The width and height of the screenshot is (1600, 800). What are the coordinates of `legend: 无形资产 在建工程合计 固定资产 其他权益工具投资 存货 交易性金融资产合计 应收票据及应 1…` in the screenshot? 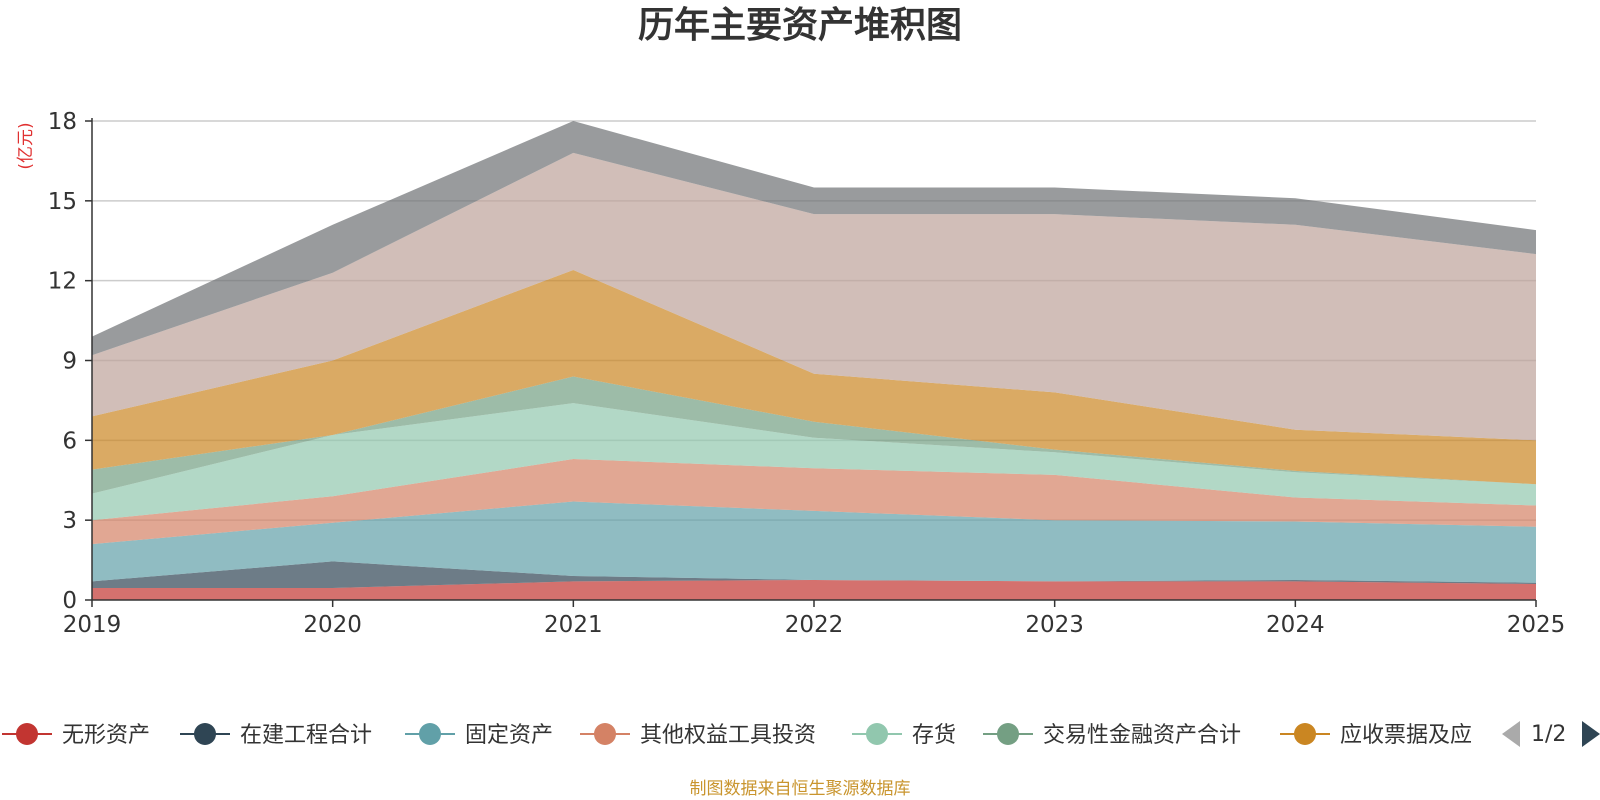 It's located at (801, 734).